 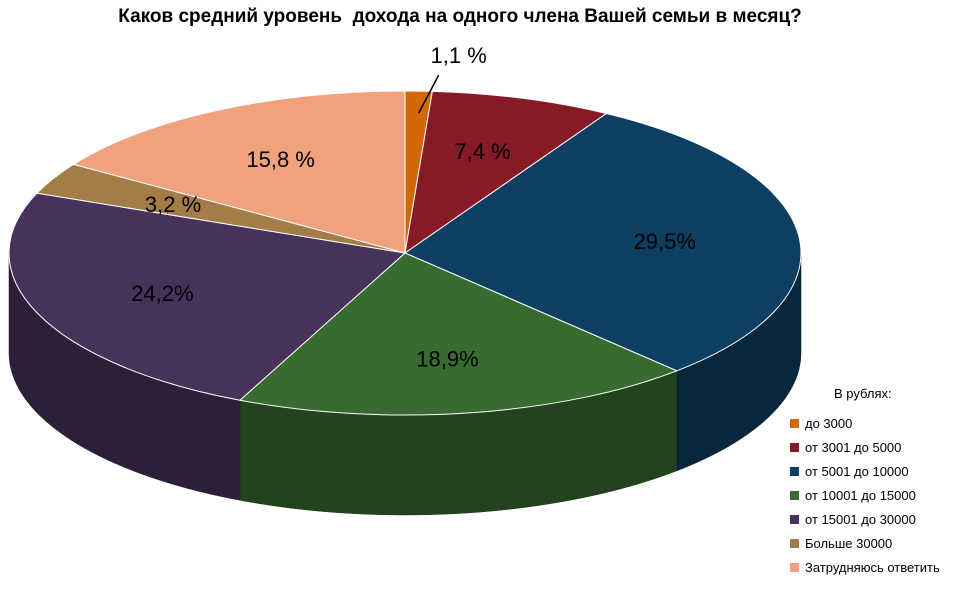 I want to click on data-label-от-10001-до-15000: 18,9%, so click(x=447, y=359).